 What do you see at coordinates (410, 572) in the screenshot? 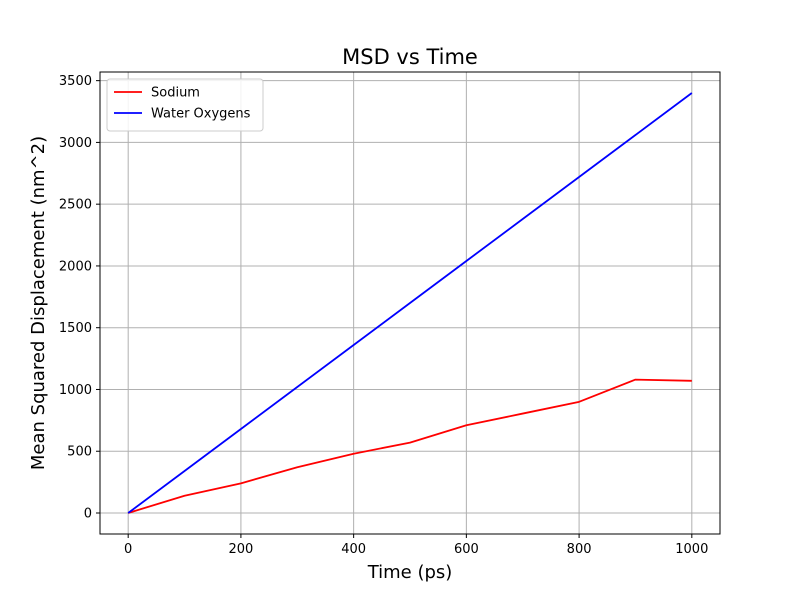
I see `x-axis-title: Time (ps)` at bounding box center [410, 572].